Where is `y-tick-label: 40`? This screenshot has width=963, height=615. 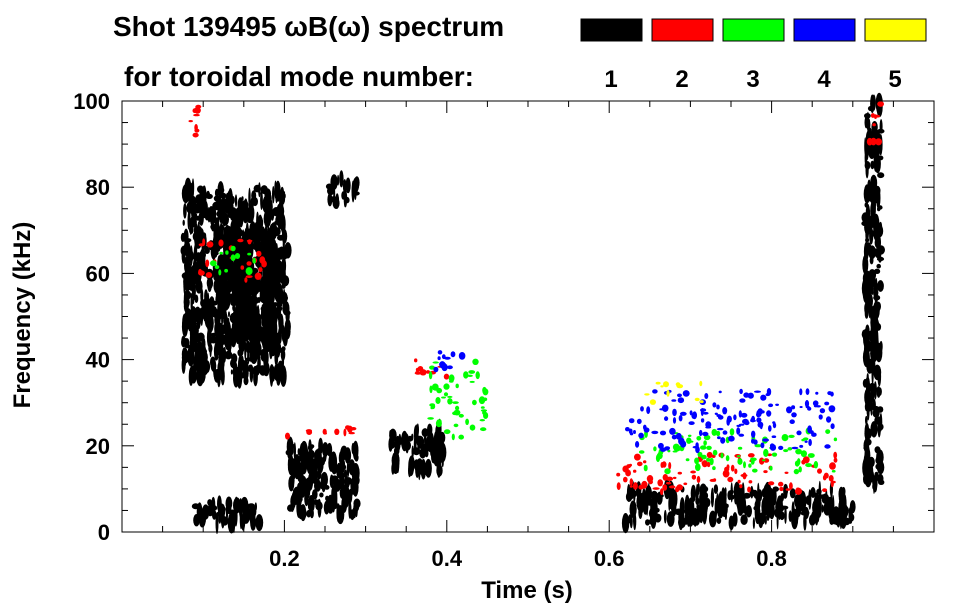 y-tick-label: 40 is located at coordinates (98, 360).